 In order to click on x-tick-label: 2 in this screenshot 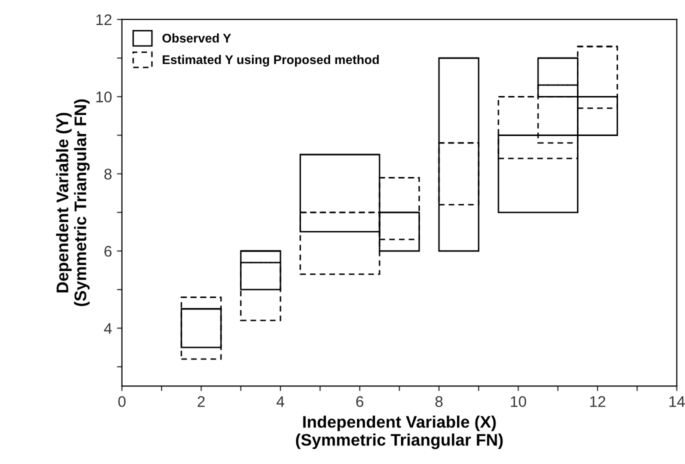, I will do `click(201, 401)`.